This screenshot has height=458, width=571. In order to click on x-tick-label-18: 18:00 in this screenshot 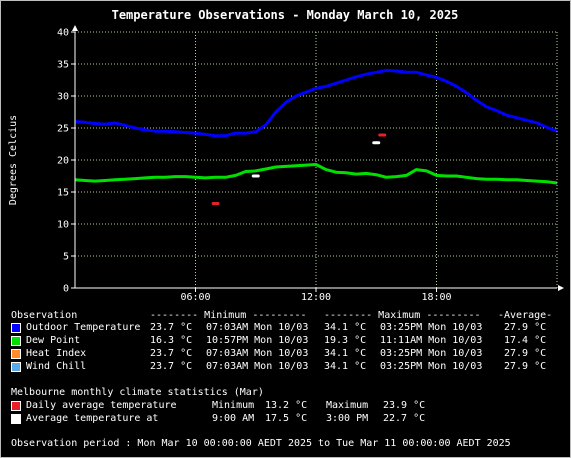, I will do `click(436, 297)`.